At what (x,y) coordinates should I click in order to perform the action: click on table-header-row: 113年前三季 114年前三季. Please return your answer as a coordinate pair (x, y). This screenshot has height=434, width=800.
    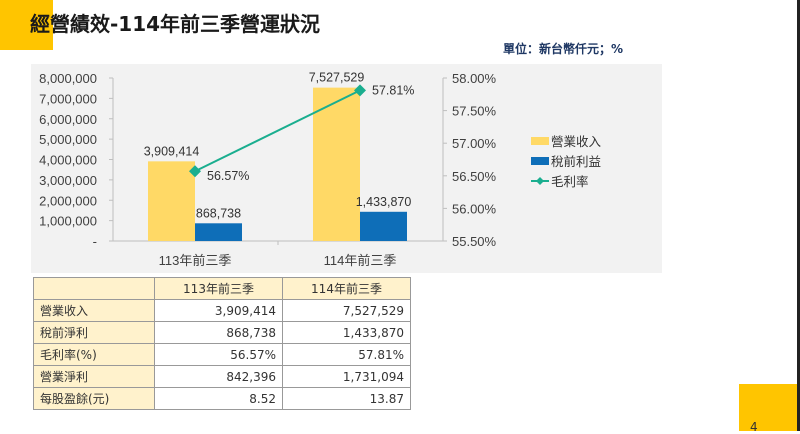
    Looking at the image, I should click on (222, 288).